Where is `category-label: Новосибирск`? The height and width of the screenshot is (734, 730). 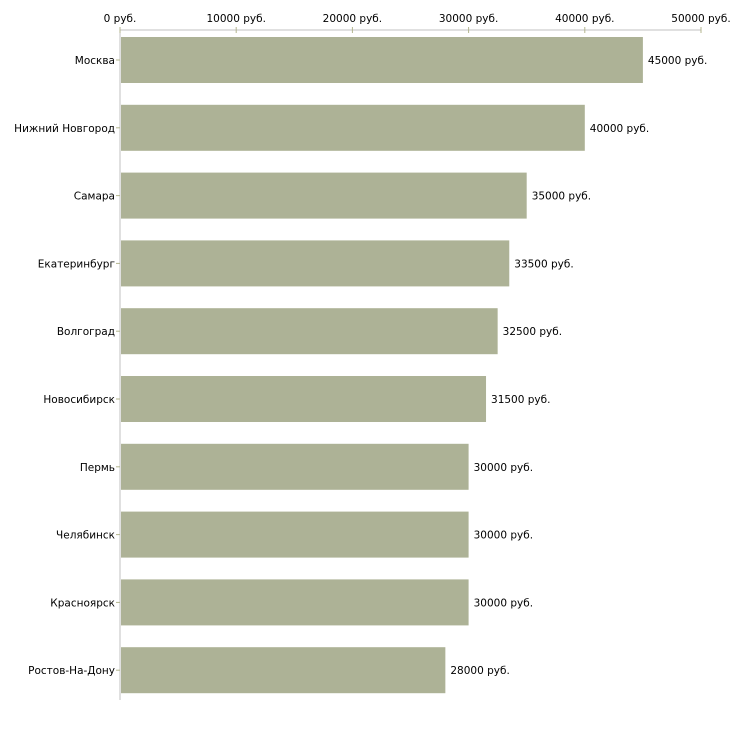
category-label: Новосибирск is located at coordinates (79, 400).